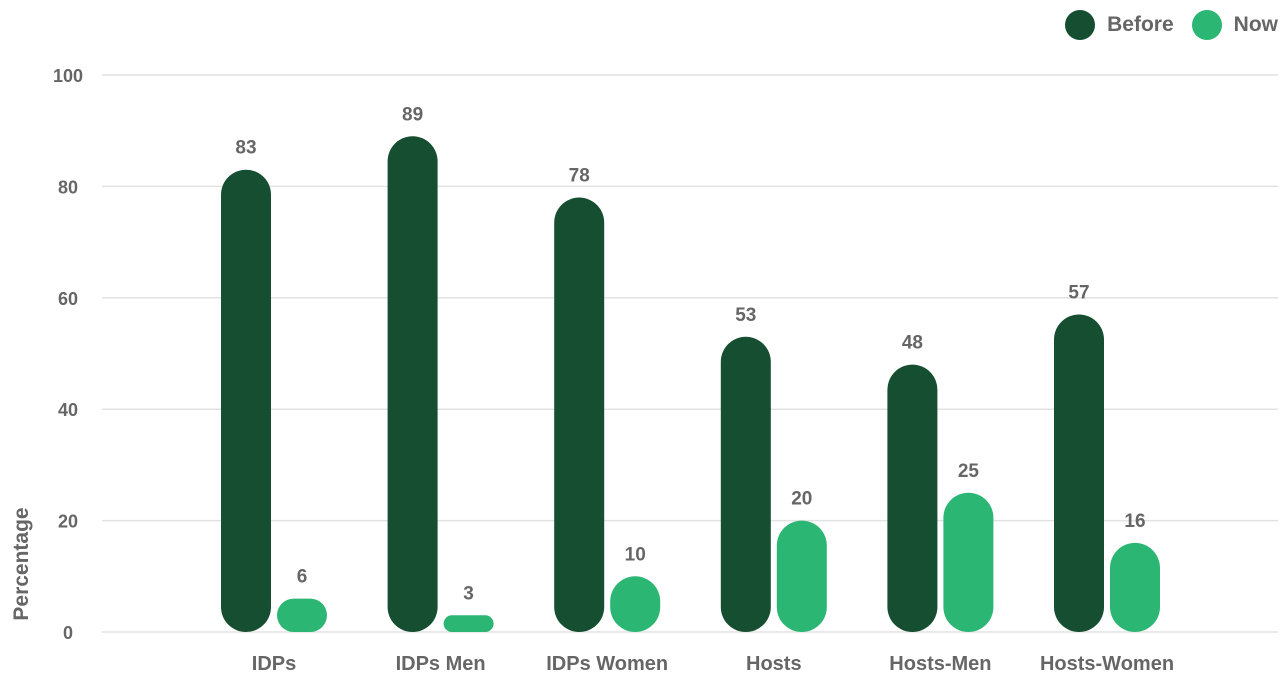 The height and width of the screenshot is (683, 1280). Describe the element at coordinates (607, 664) in the screenshot. I see `x-tick-label: IDPs Women` at that location.